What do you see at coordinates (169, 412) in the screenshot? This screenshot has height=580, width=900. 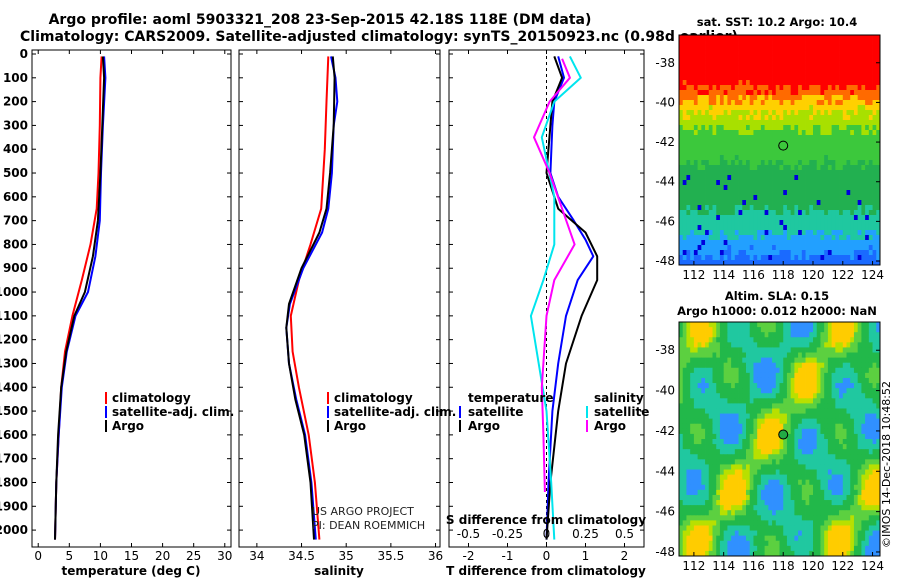 I see `temperature-legend: climatology satellite-adj. clim. Argo` at bounding box center [169, 412].